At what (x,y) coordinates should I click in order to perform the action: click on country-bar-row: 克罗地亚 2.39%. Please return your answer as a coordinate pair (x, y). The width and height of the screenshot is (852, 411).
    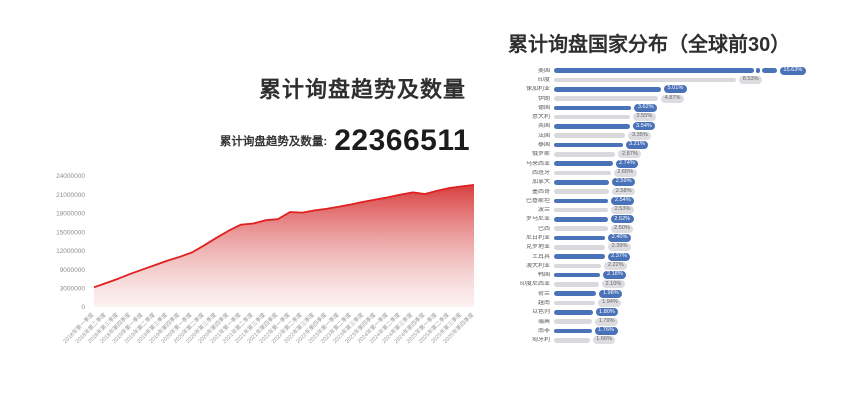
    Looking at the image, I should click on (676, 247).